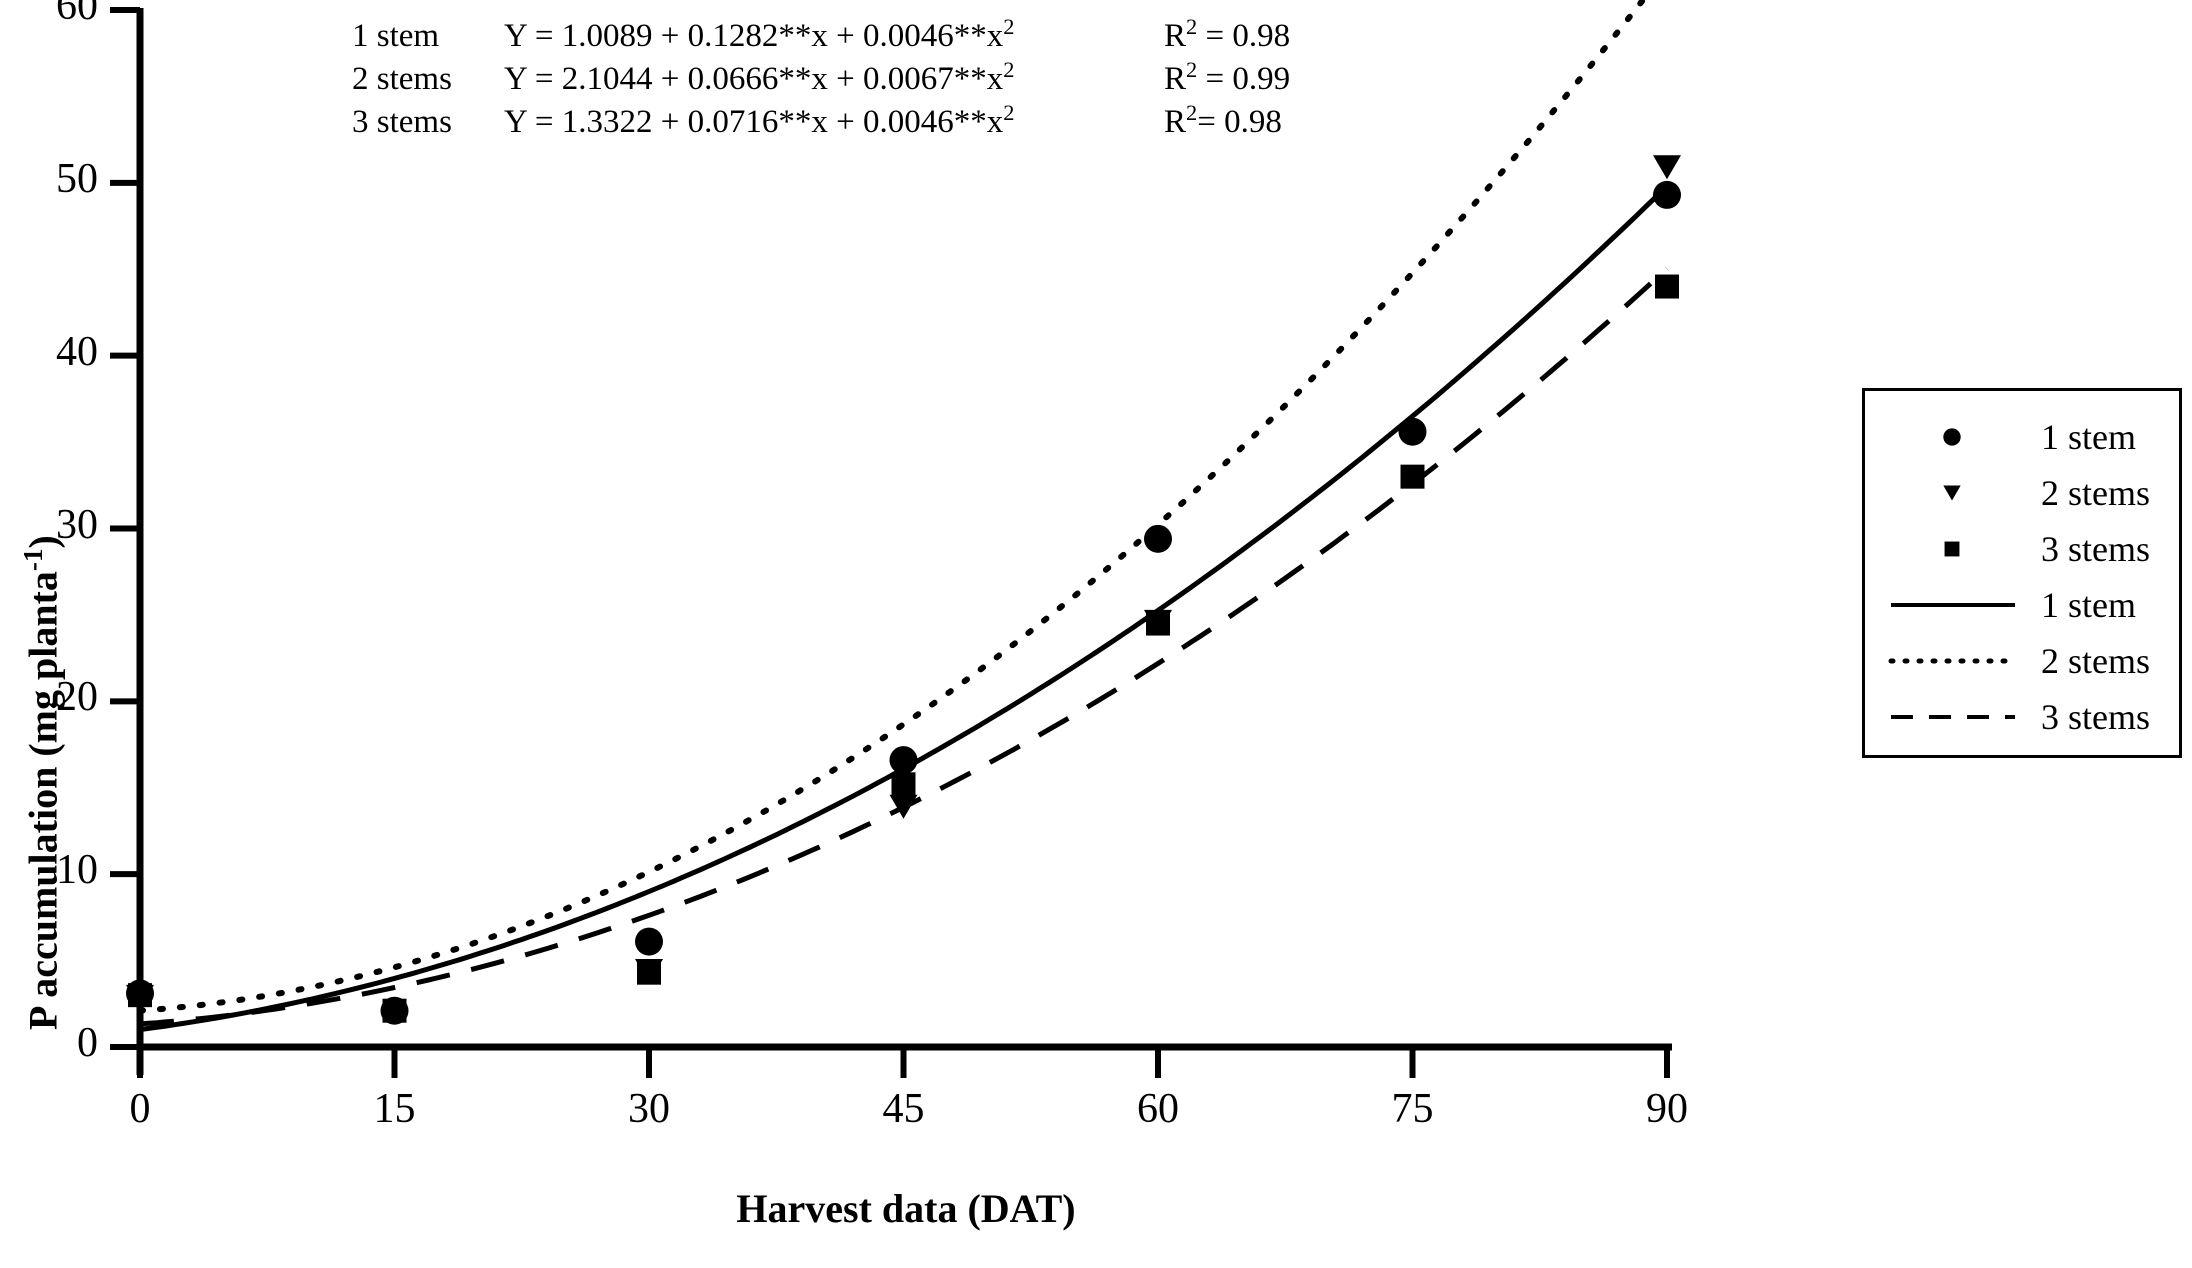  Describe the element at coordinates (77, 14) in the screenshot. I see `y-tick-label: 60` at that location.